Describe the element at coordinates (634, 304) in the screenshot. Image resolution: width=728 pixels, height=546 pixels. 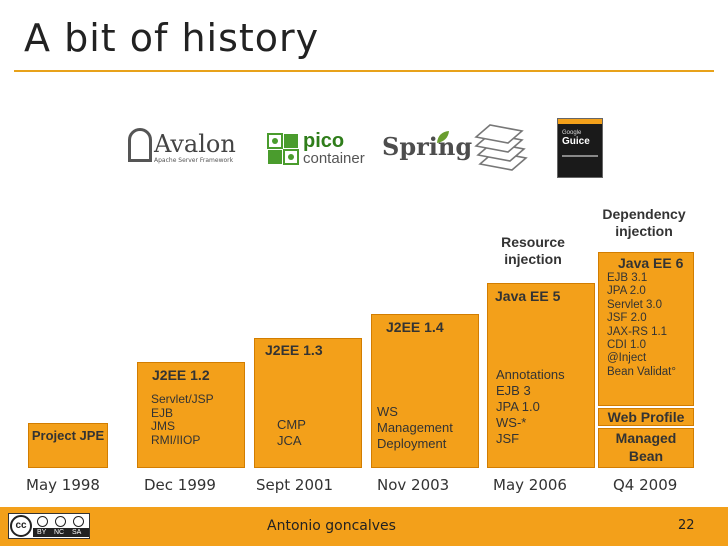
I see `note: Servlet 3.0` at that location.